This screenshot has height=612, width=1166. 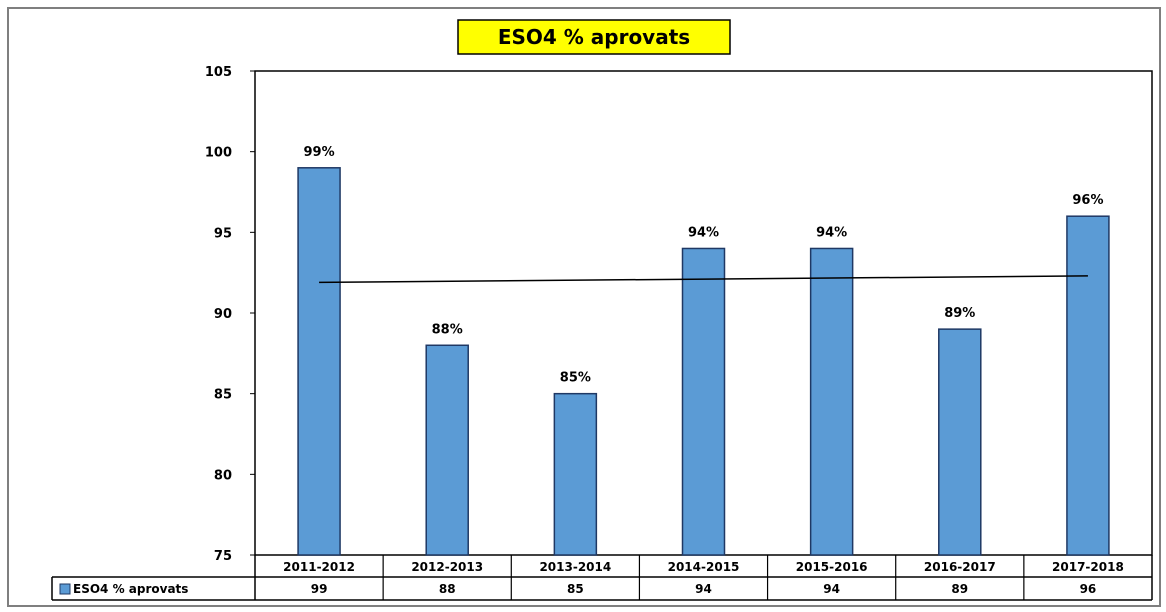 I want to click on chart-title: ESO4 % aprovats, so click(x=594, y=37).